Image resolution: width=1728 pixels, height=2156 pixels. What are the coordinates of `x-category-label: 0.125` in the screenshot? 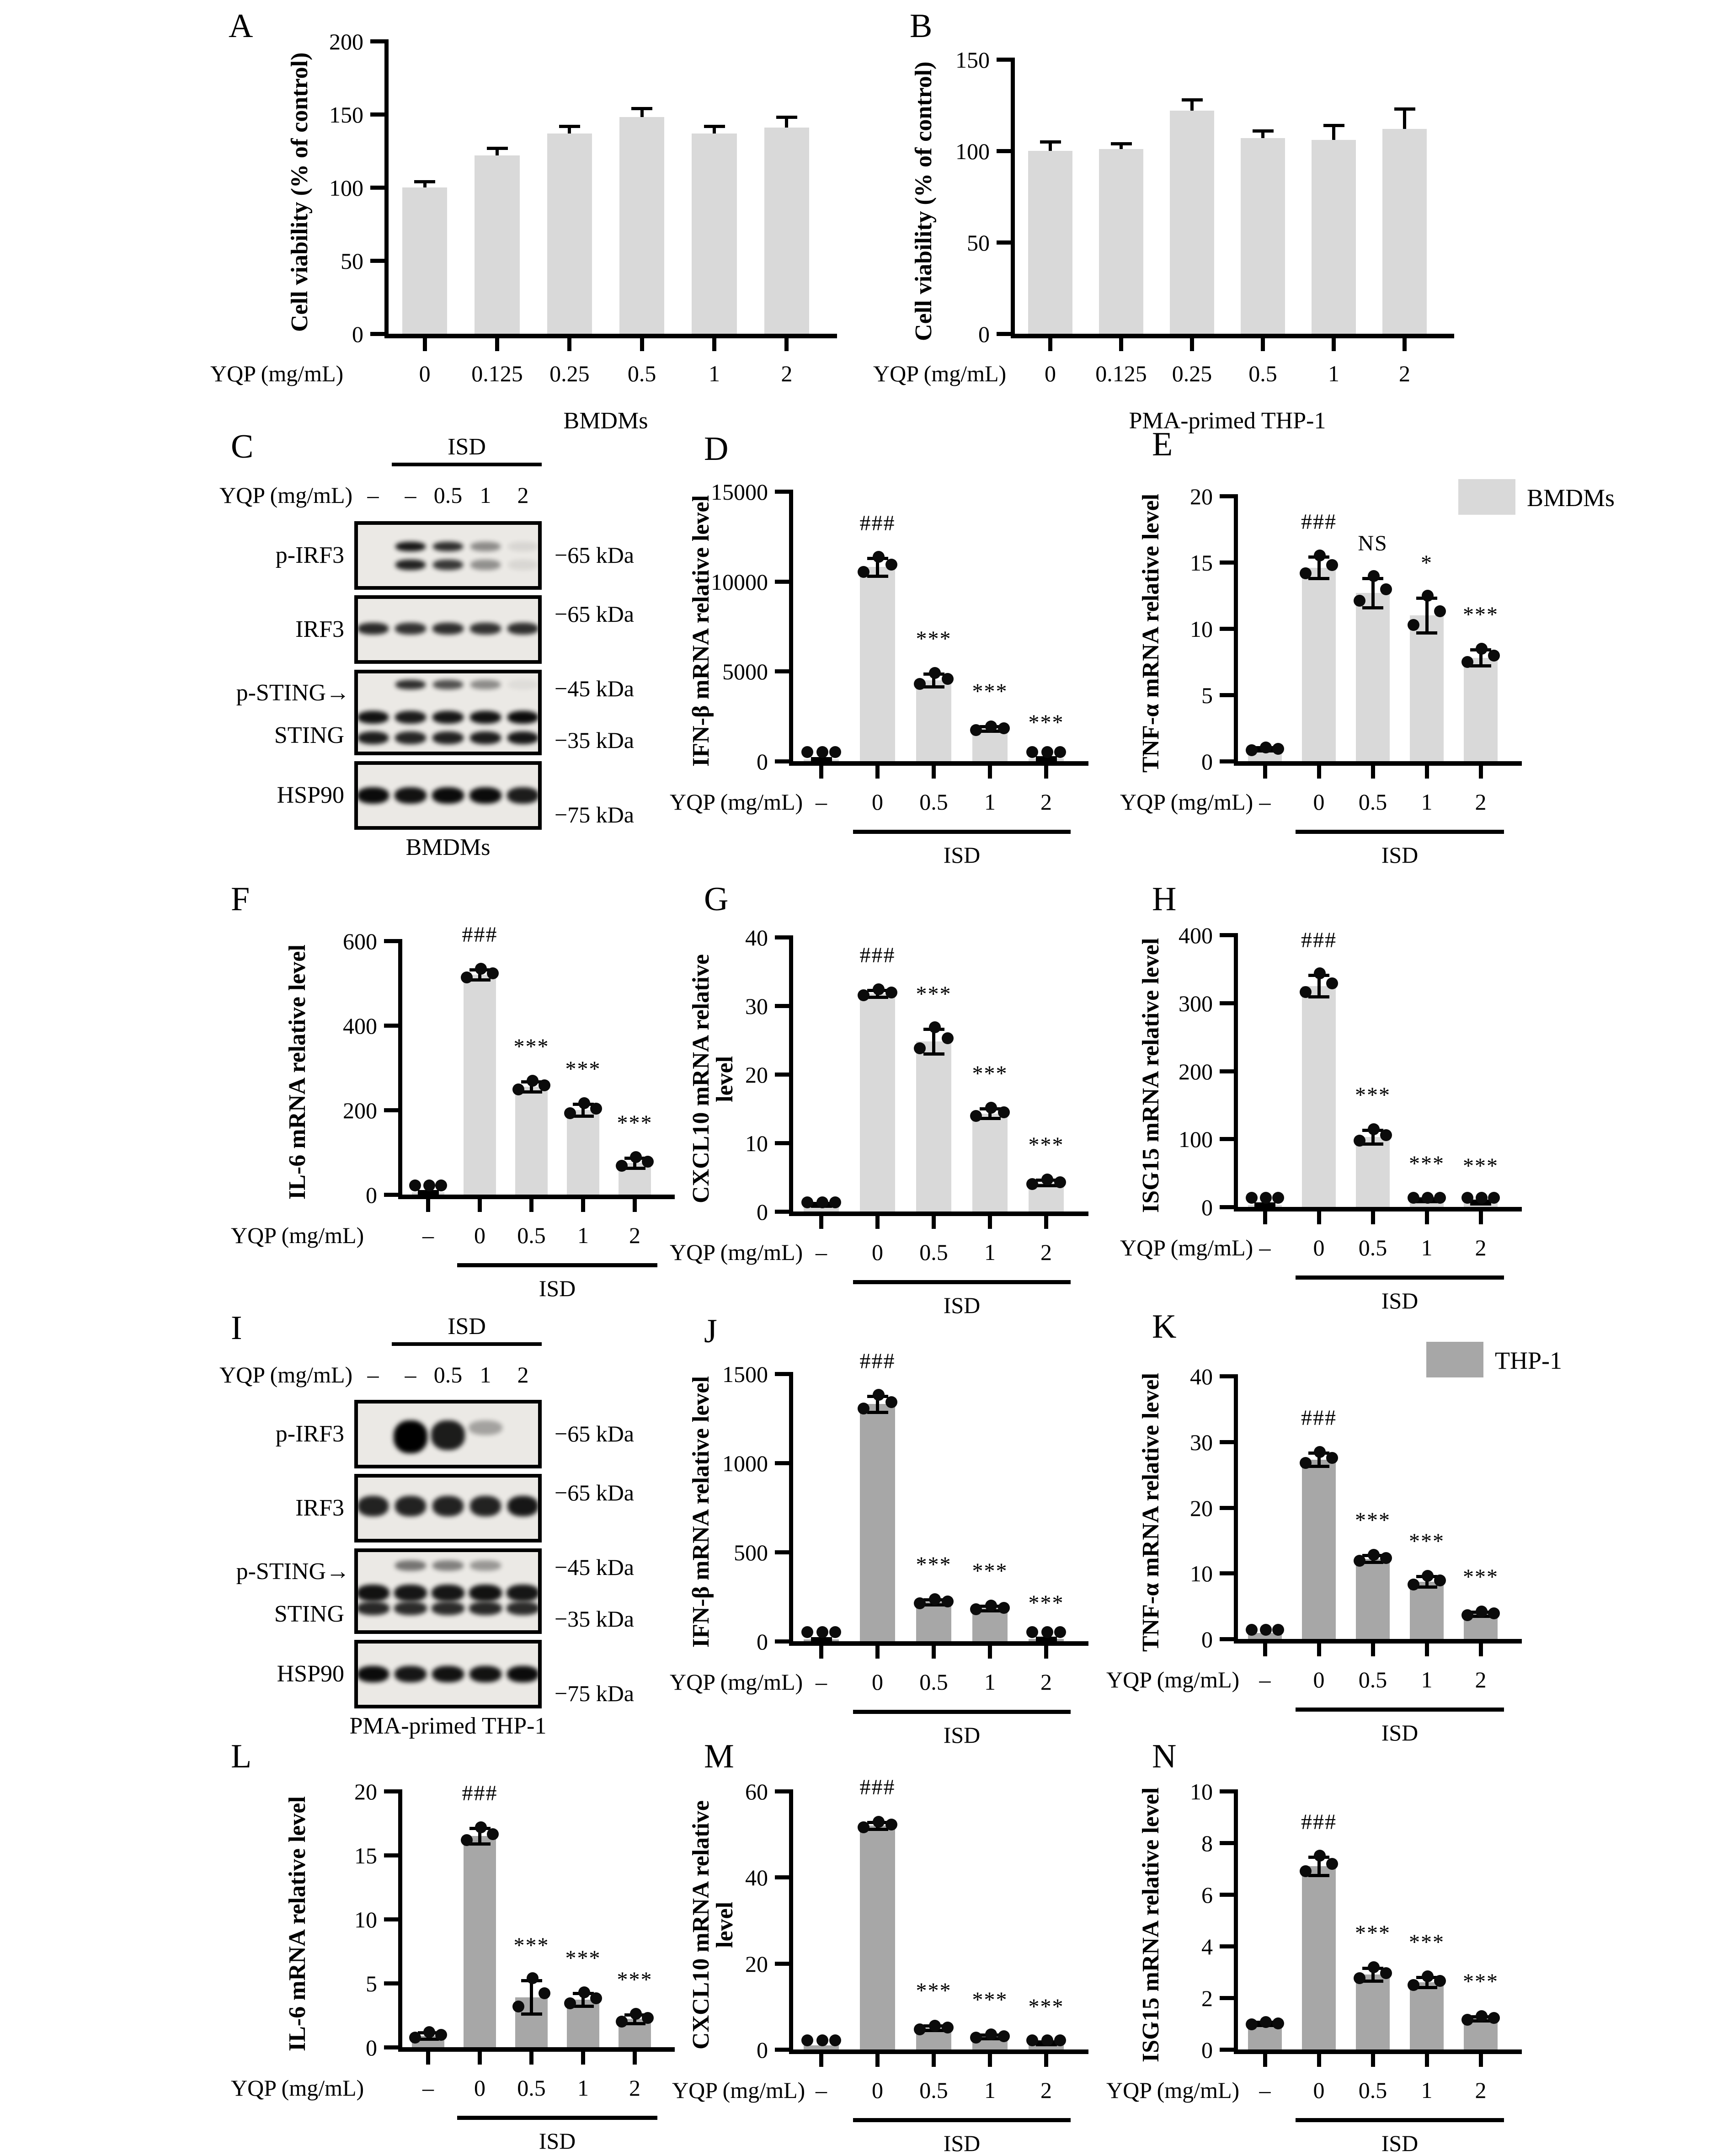 It's located at (1121, 373).